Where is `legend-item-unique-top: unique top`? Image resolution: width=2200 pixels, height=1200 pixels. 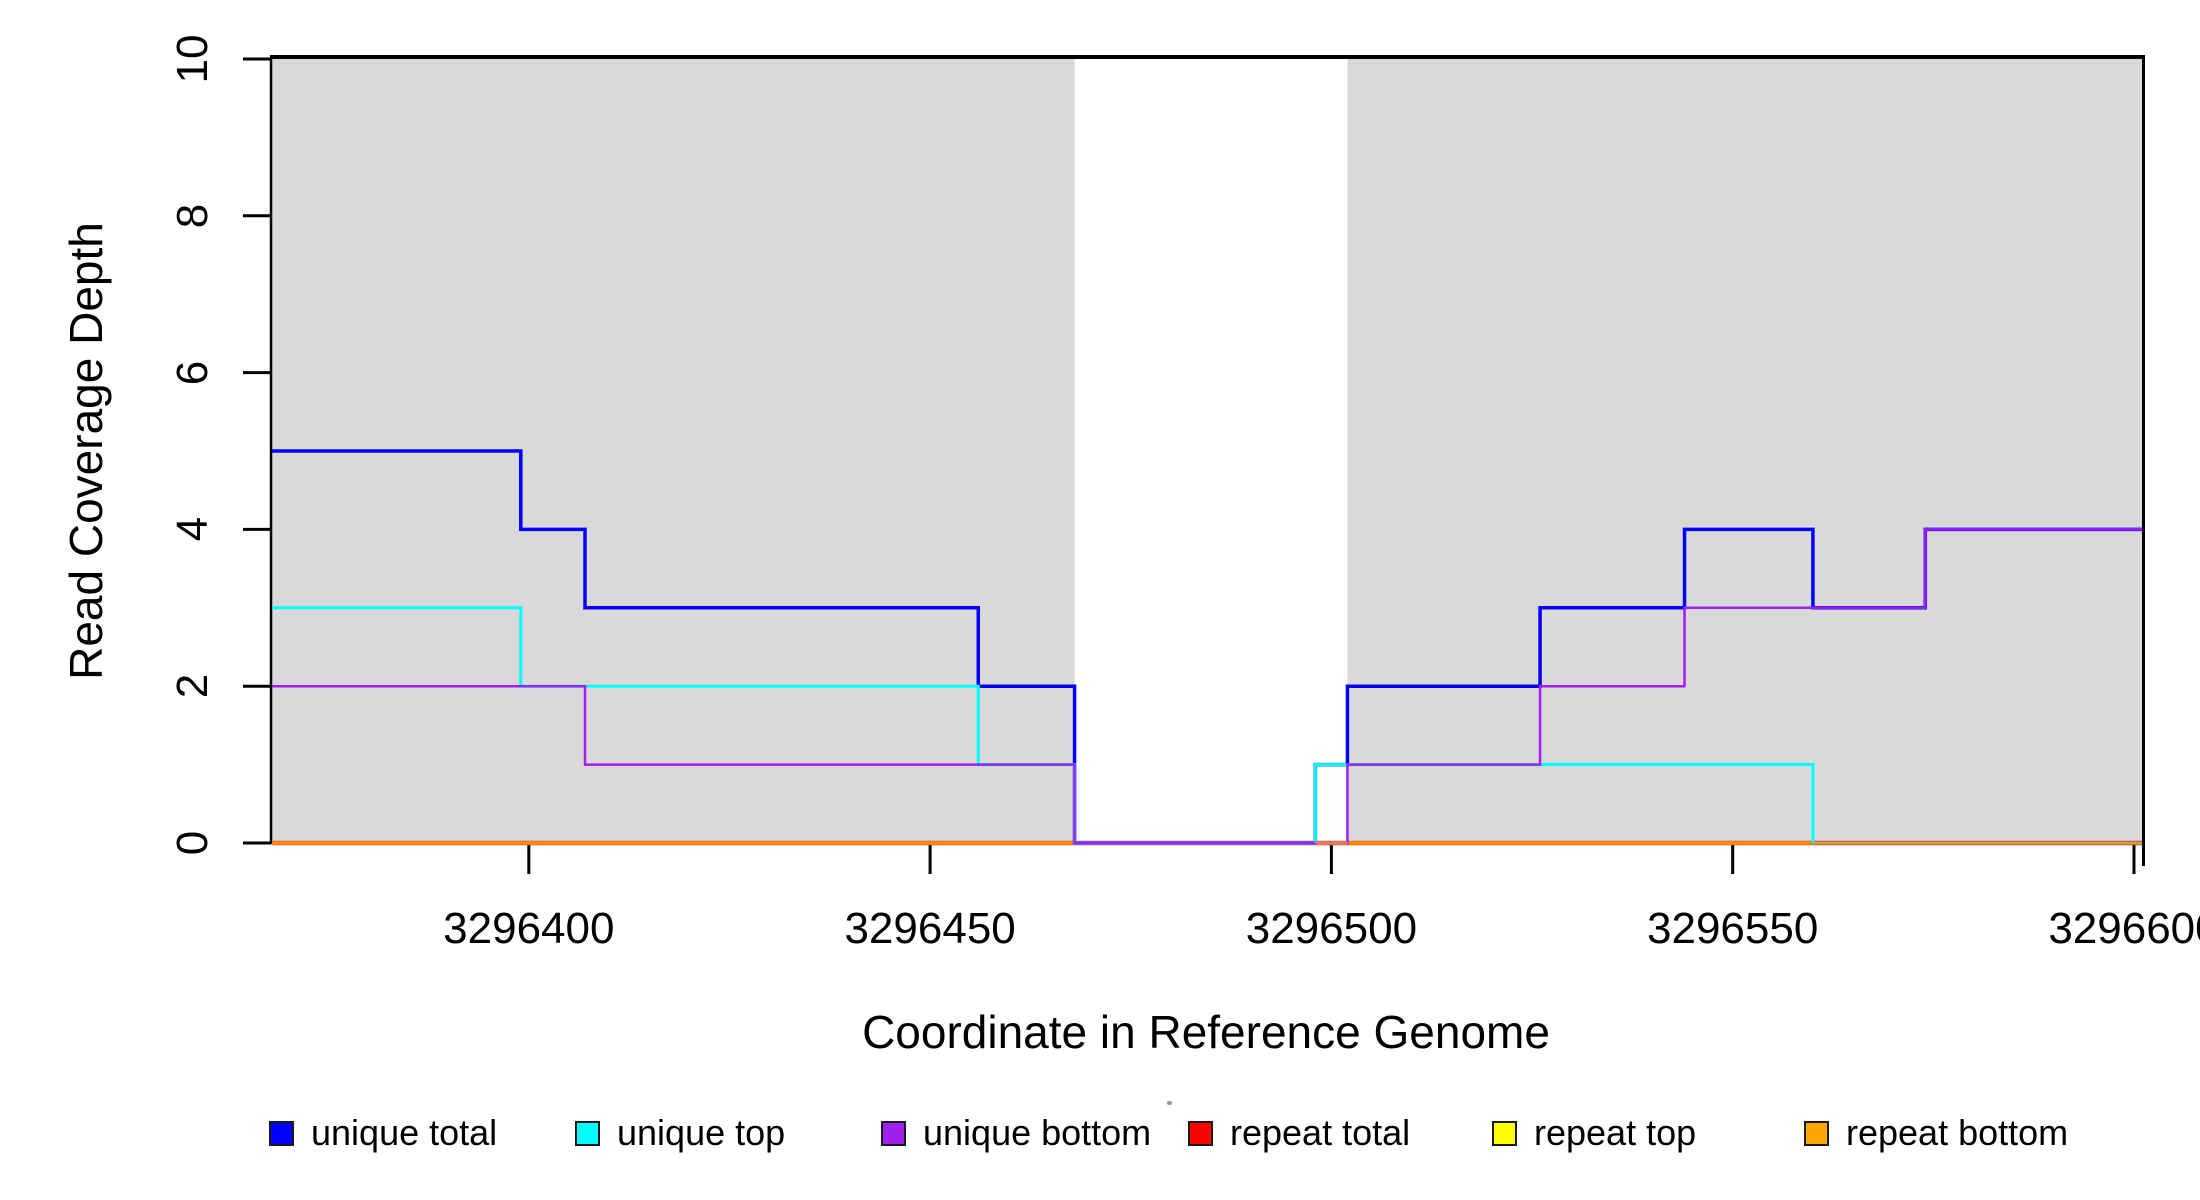
legend-item-unique-top: unique top is located at coordinates (680, 1132).